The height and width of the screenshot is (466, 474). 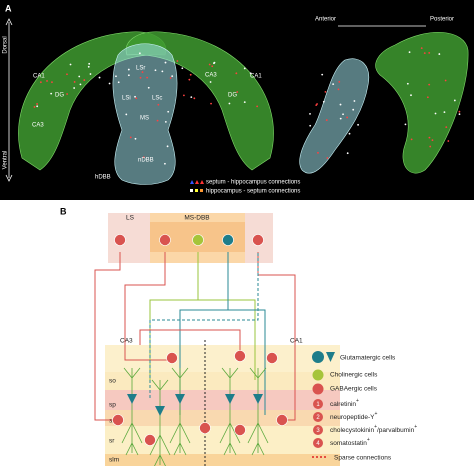 I want to click on legend-text: septum - hippocampus connections, so click(x=253, y=183).